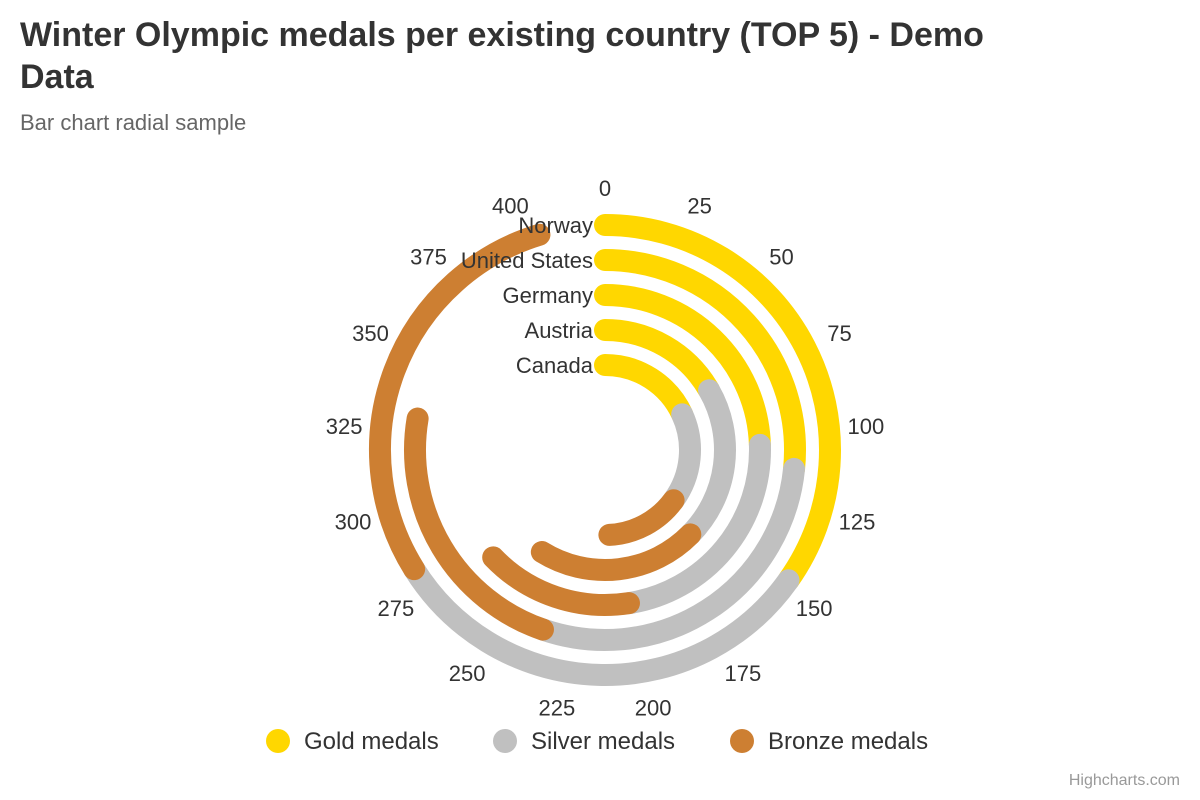 This screenshot has width=1200, height=800. Describe the element at coordinates (1124, 780) in the screenshot. I see `credits-link: Highcharts.com` at that location.